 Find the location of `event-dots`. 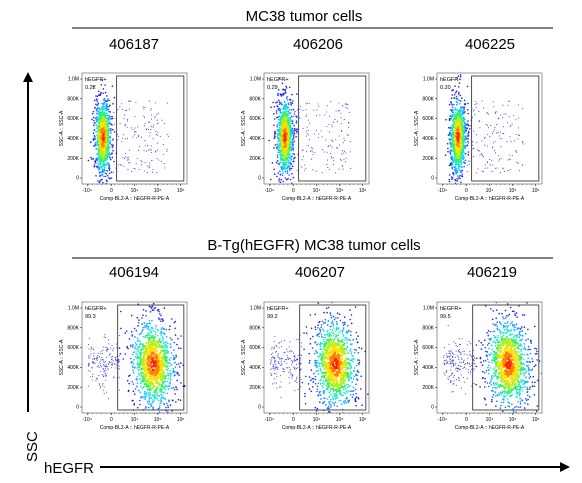

event-dots is located at coordinates (128, 131).